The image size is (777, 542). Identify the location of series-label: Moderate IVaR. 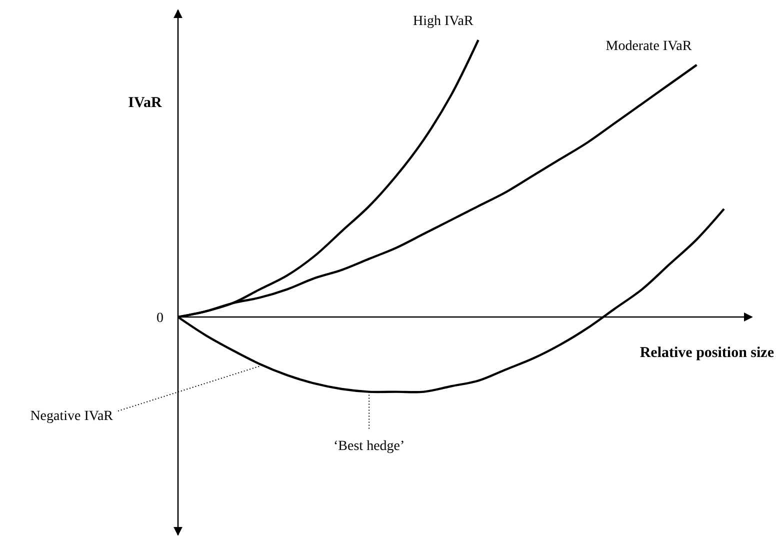
(649, 46).